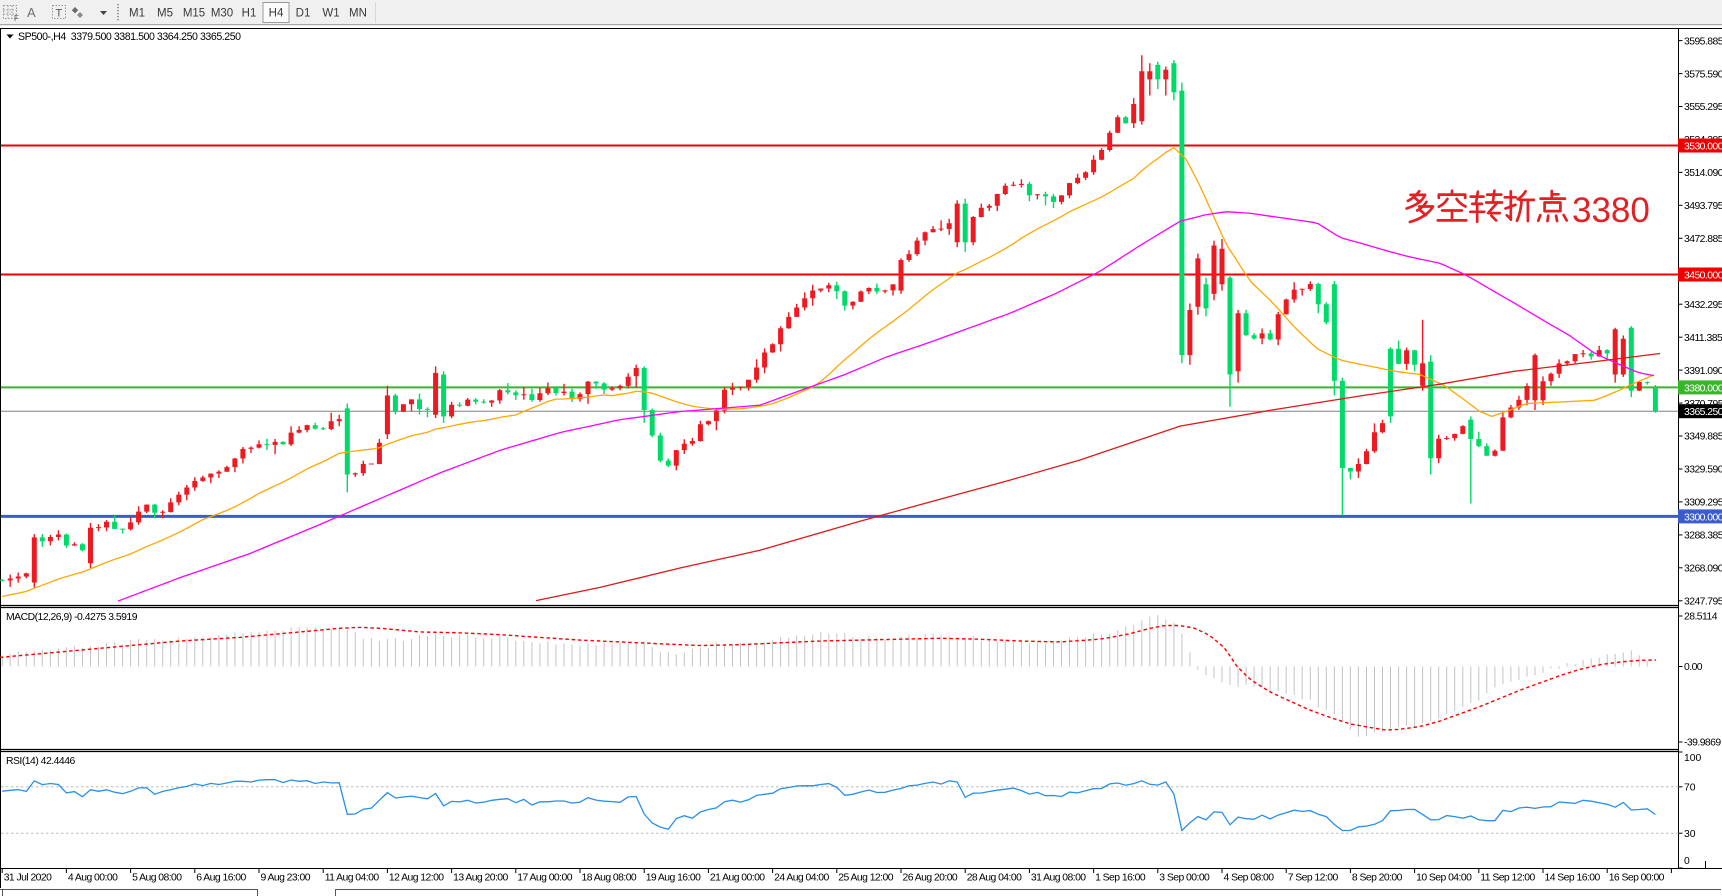  What do you see at coordinates (1703, 107) in the screenshot?
I see `svg-text: 3555.295` at bounding box center [1703, 107].